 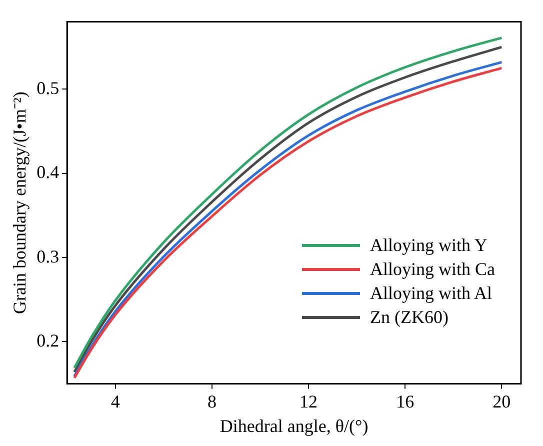 I want to click on x-tick-label: 8, so click(x=211, y=401).